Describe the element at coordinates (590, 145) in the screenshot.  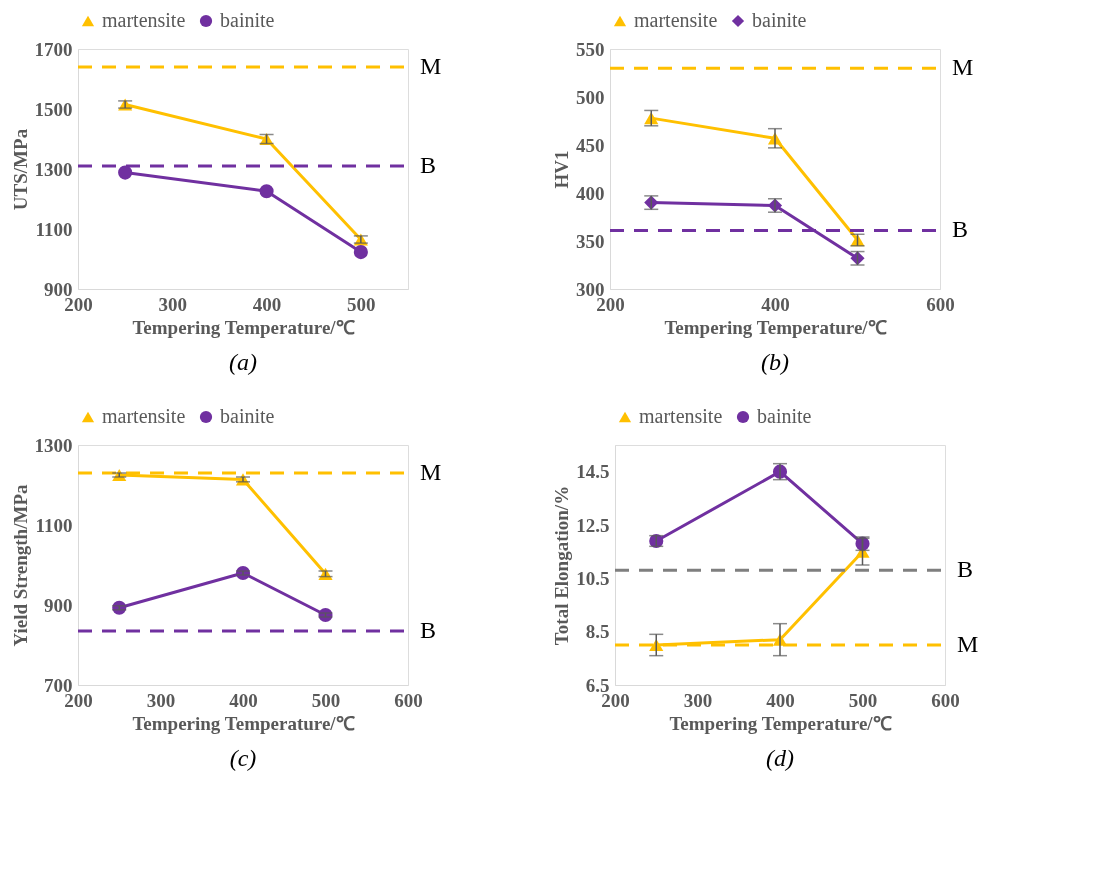
I see `y-tick-label: 450` at that location.